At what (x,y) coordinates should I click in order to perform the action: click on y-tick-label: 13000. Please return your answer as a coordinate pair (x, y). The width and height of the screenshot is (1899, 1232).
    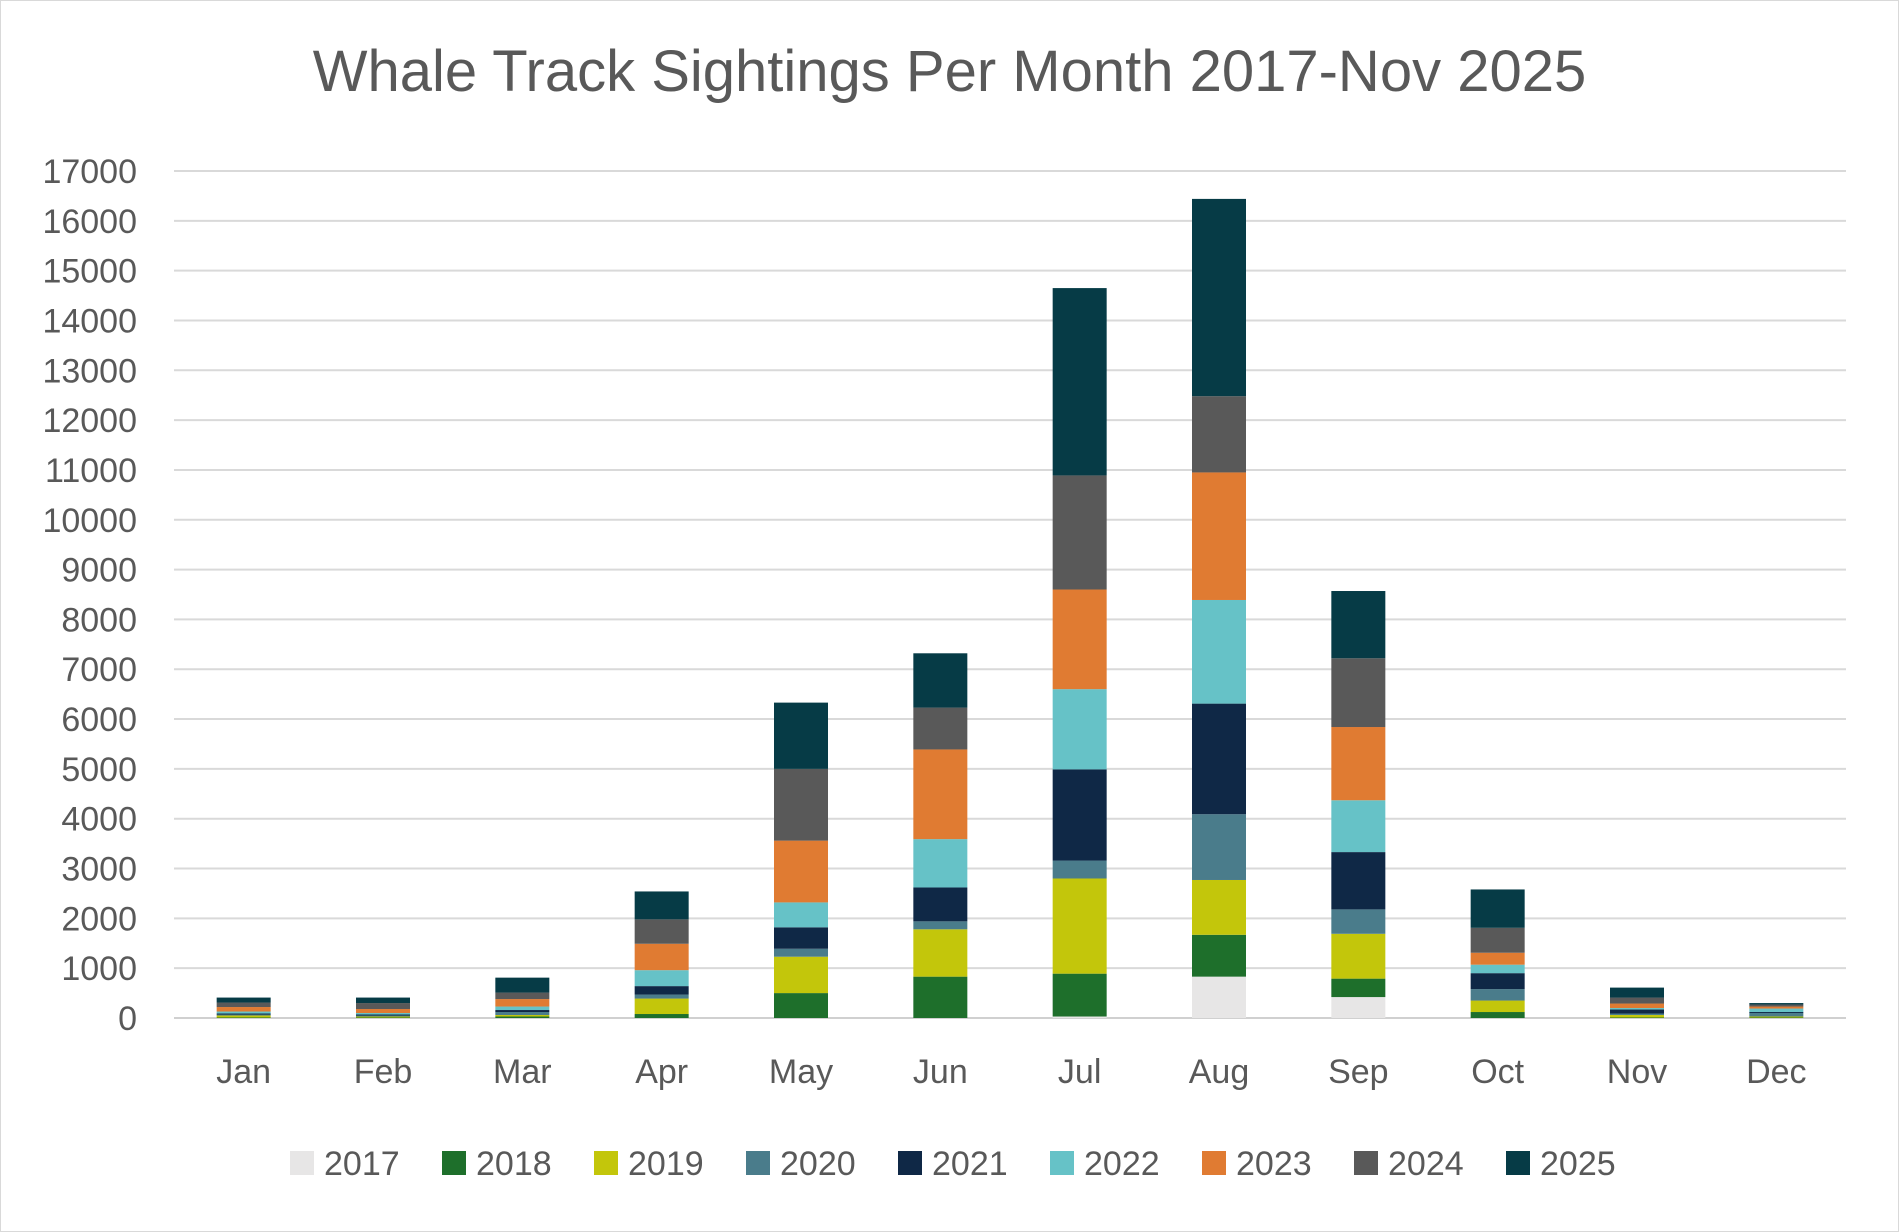
    Looking at the image, I should click on (89, 371).